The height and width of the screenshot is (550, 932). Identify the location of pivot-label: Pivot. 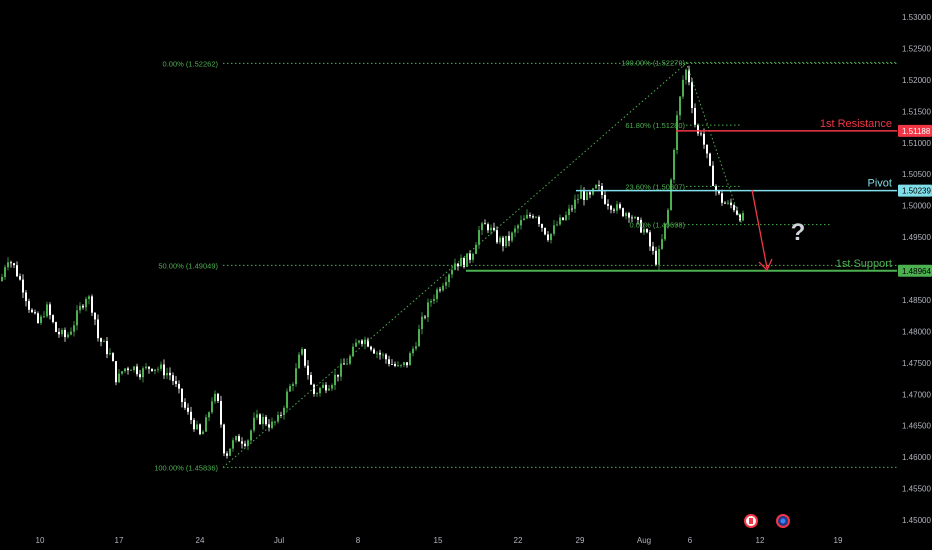
(880, 184).